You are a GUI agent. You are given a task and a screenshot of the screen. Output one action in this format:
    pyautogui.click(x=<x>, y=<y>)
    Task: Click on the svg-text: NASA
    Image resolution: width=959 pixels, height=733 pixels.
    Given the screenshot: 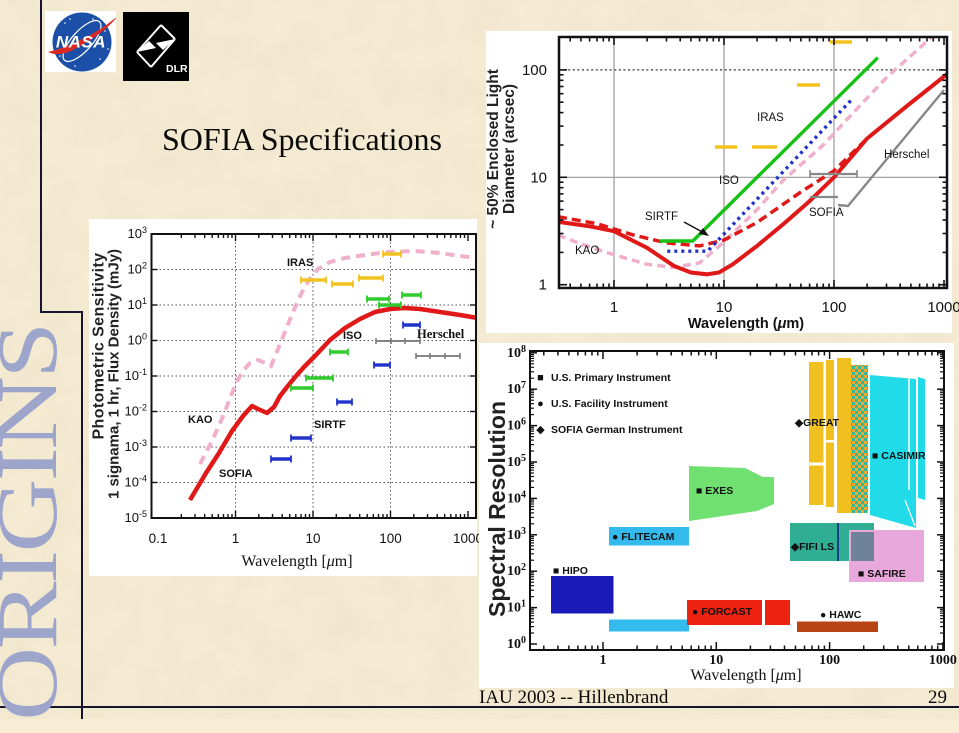 What is the action you would take?
    pyautogui.click(x=81, y=42)
    